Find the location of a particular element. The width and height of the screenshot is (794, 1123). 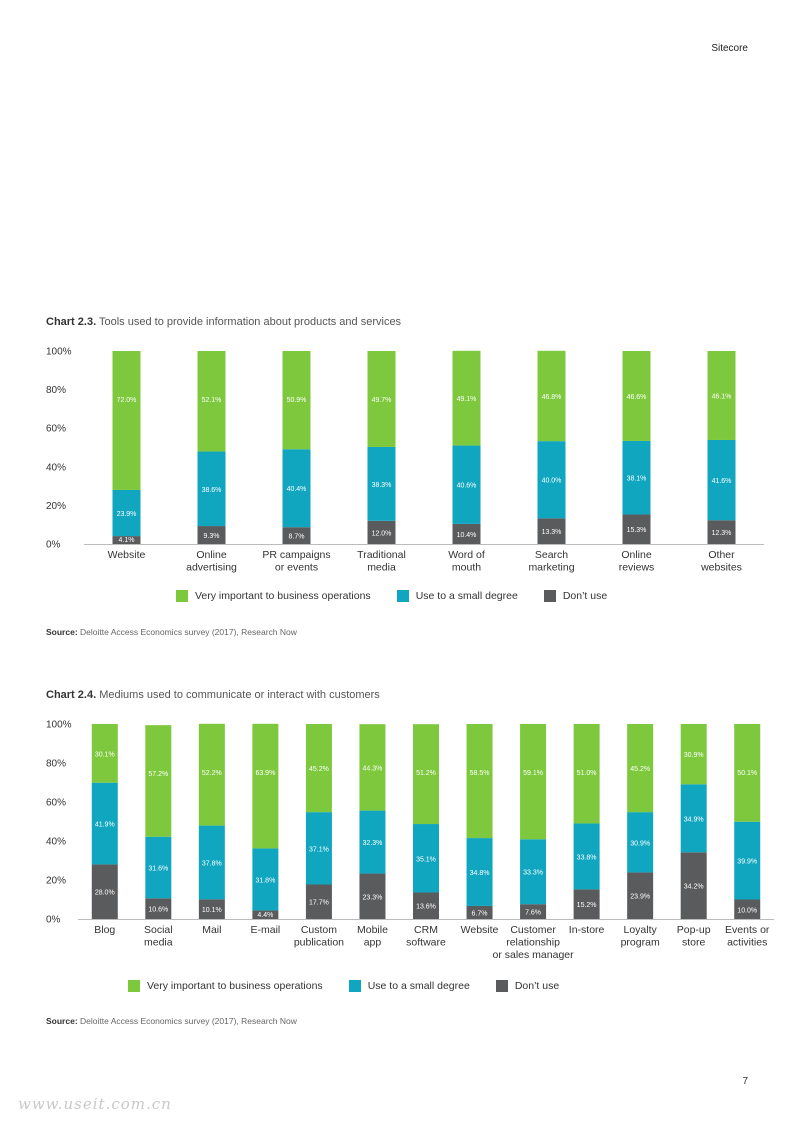

x-tick-label: E-mail is located at coordinates (266, 930).